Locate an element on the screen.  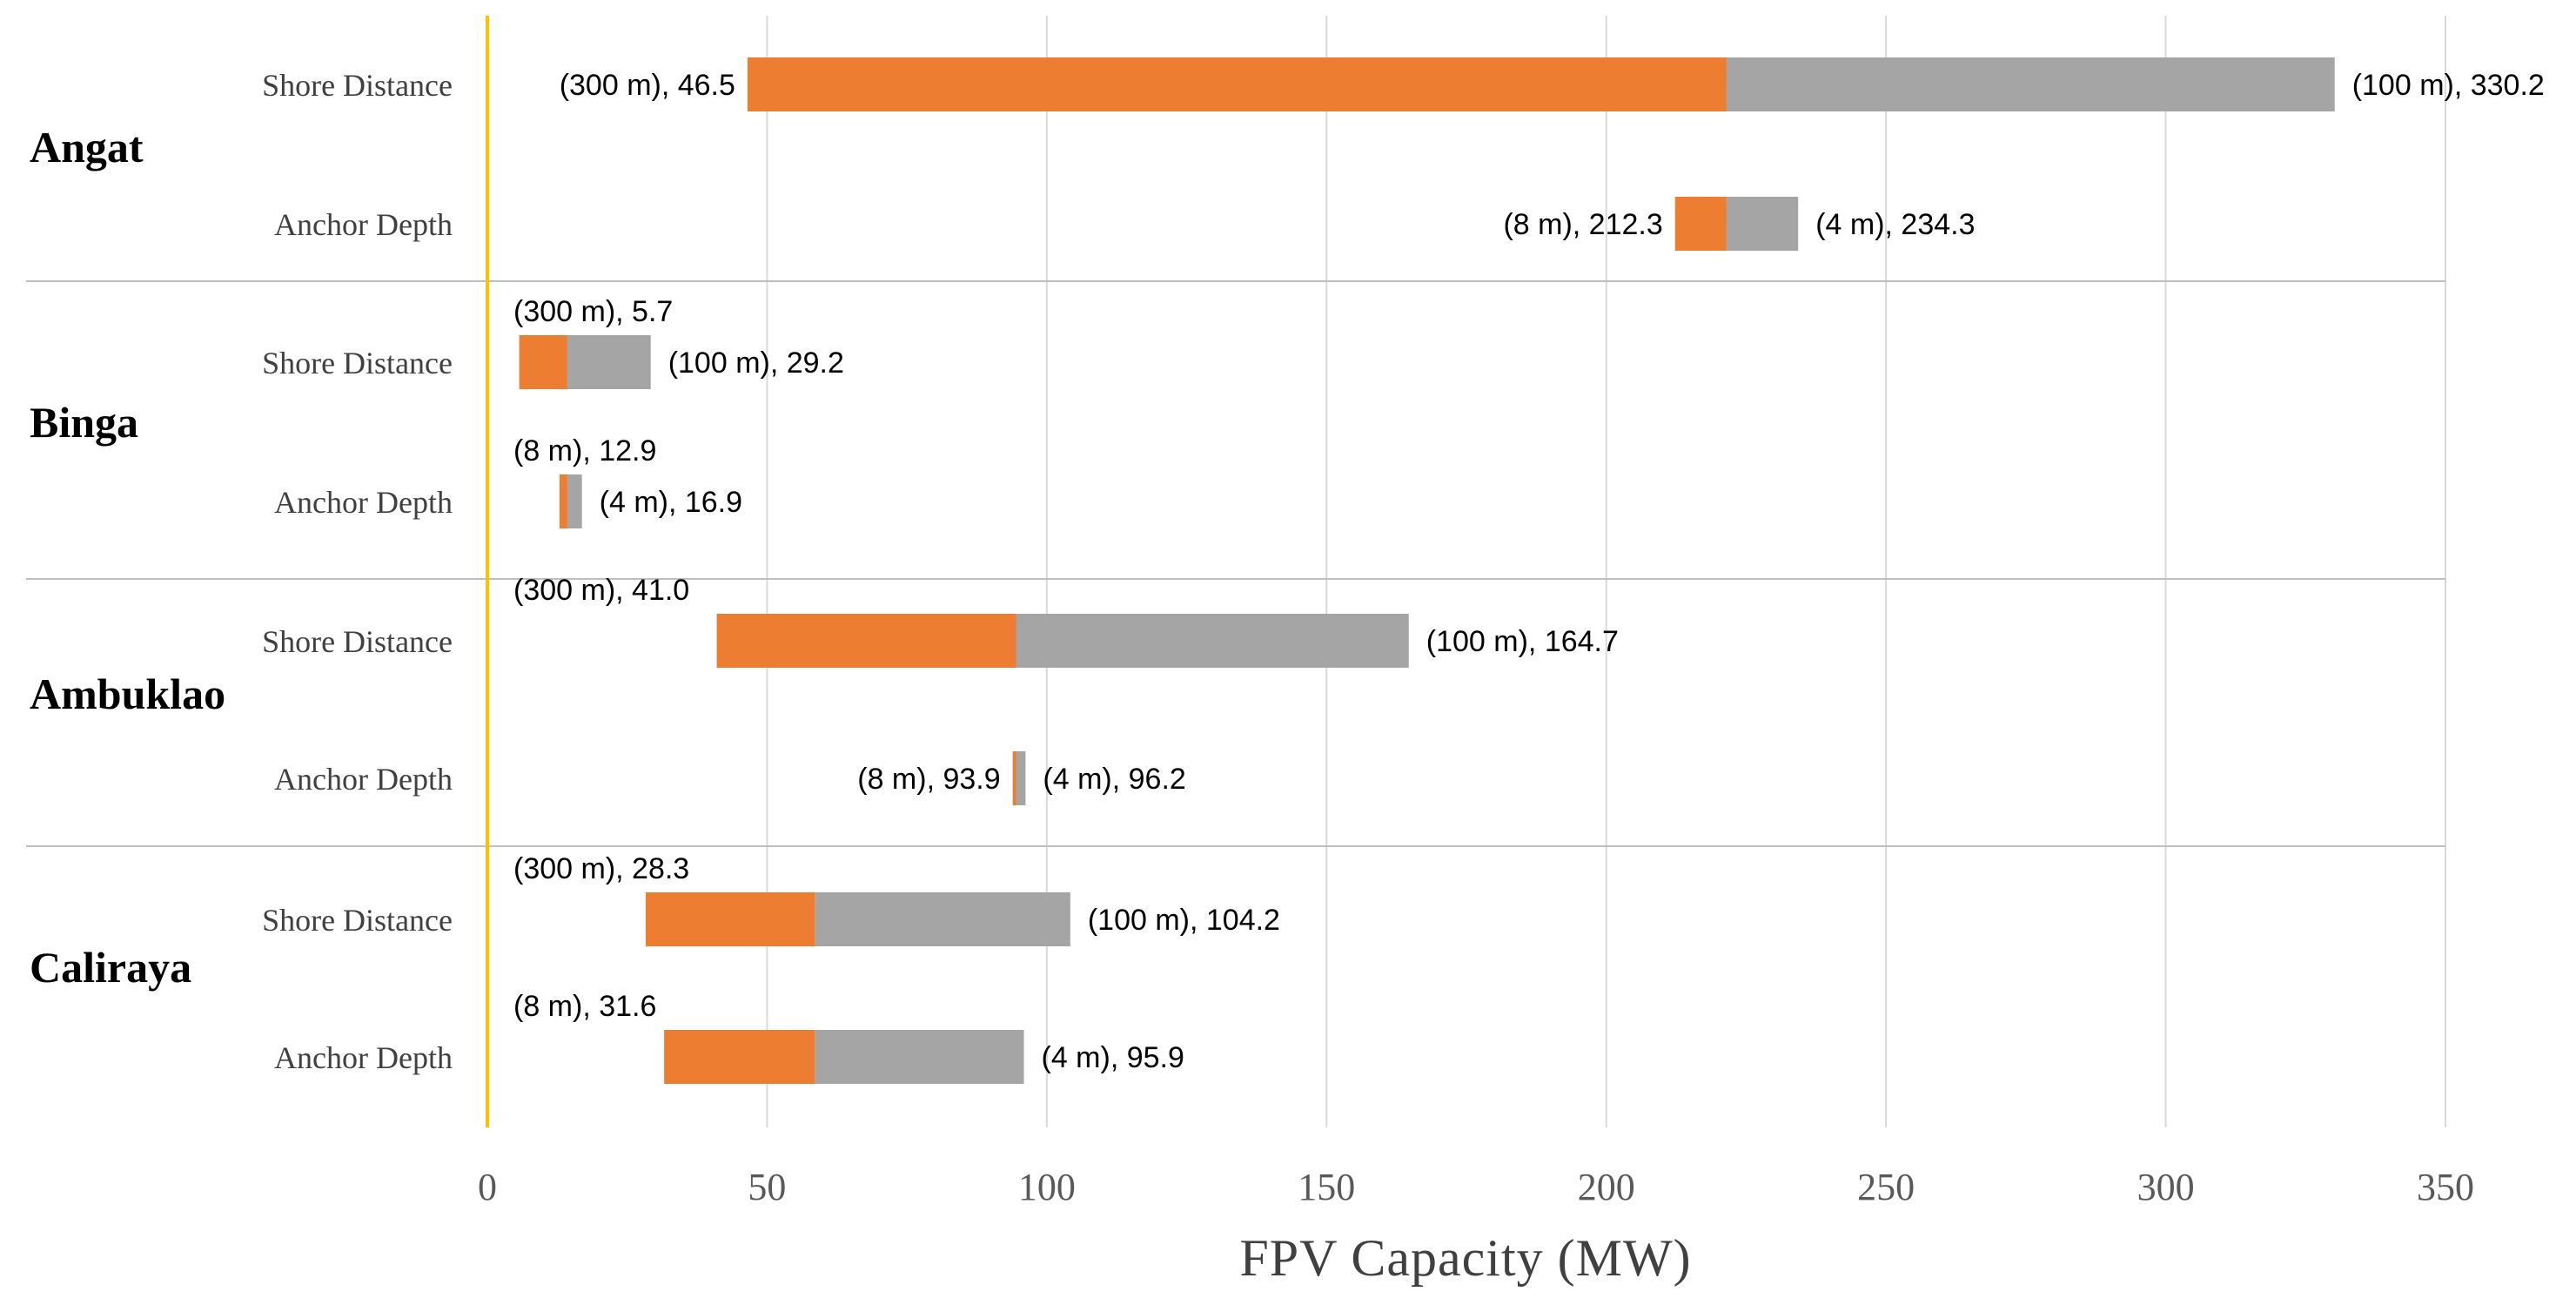
bar-low-ambuklao-shore-distance is located at coordinates (866, 641).